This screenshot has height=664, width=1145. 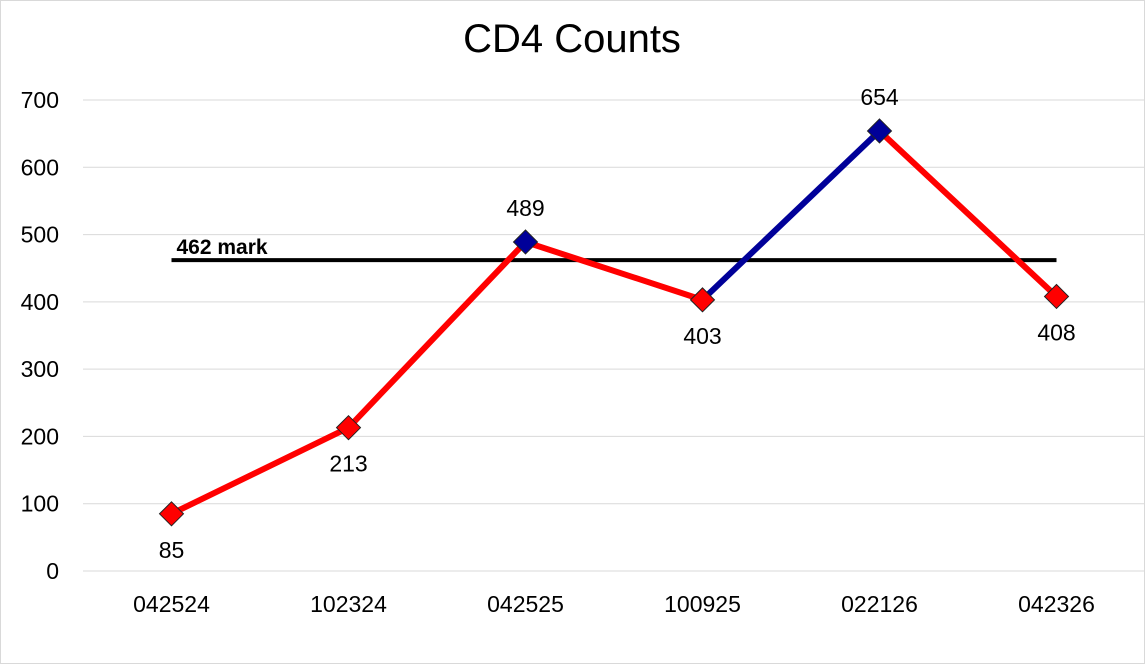 I want to click on x-tick-label: 022126, so click(x=879, y=604).